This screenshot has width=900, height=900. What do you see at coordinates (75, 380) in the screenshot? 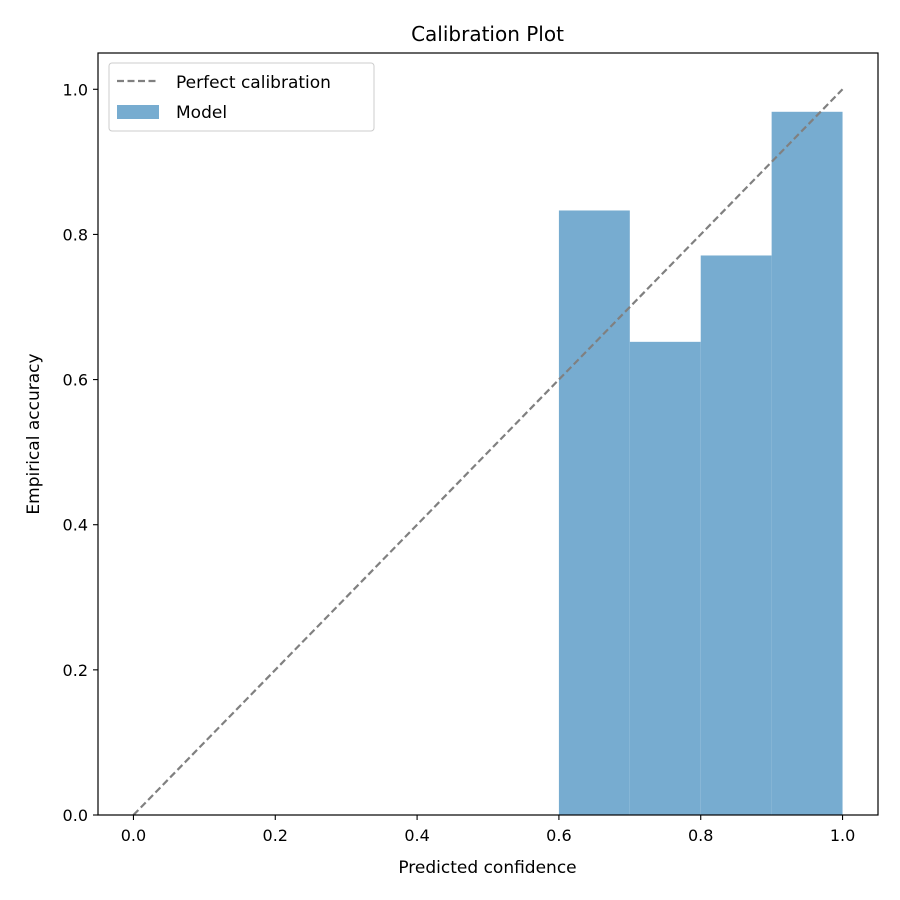
I see `y-tick-label: 0.6` at bounding box center [75, 380].